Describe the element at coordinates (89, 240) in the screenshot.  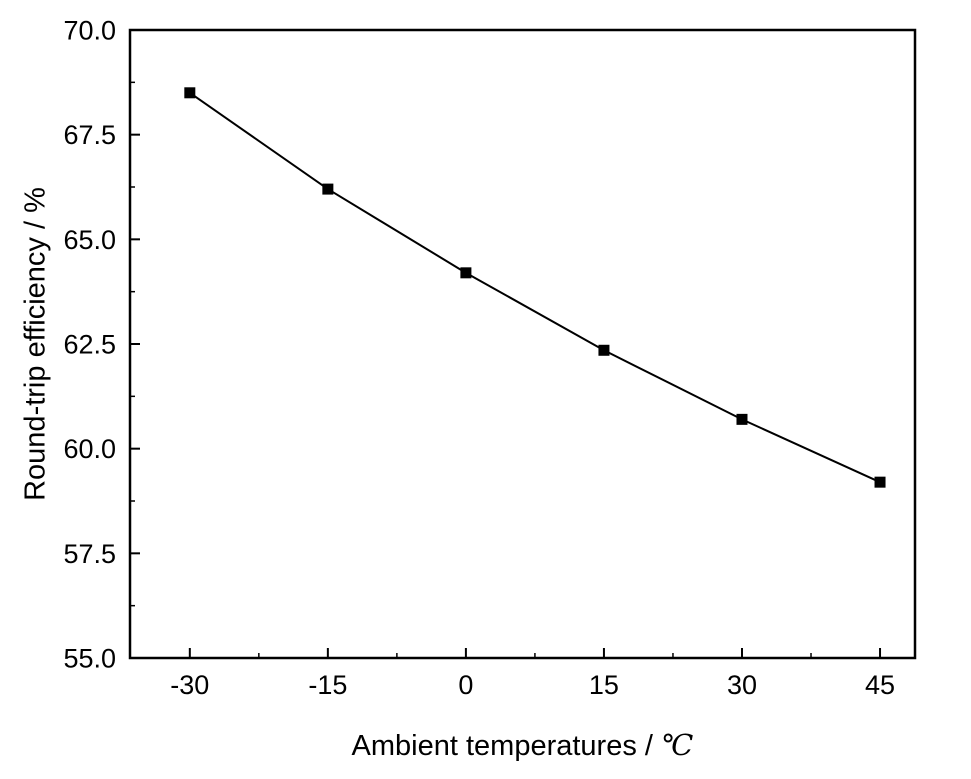
I see `y-tick-label: 65.0` at that location.